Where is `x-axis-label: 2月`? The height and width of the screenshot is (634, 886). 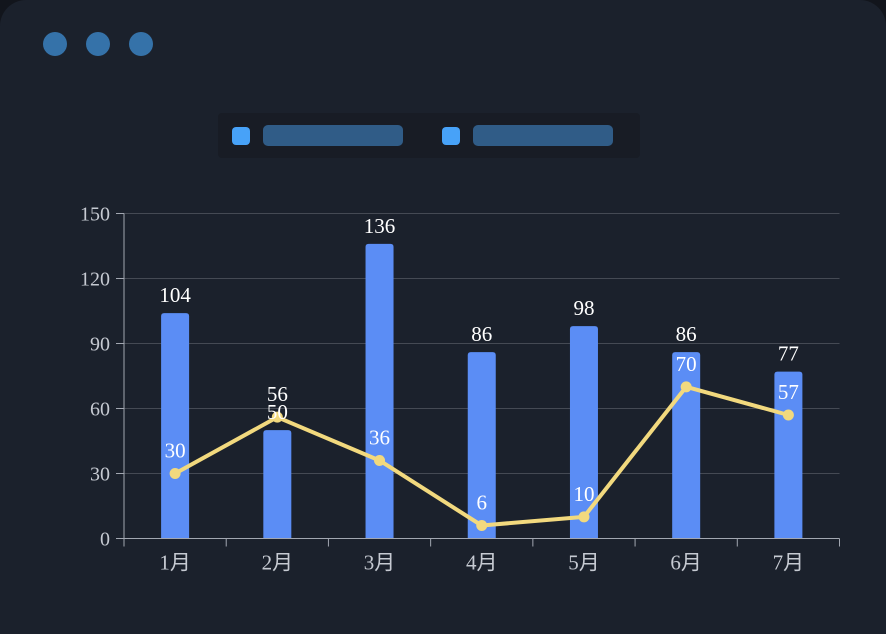 x-axis-label: 2月 is located at coordinates (278, 563).